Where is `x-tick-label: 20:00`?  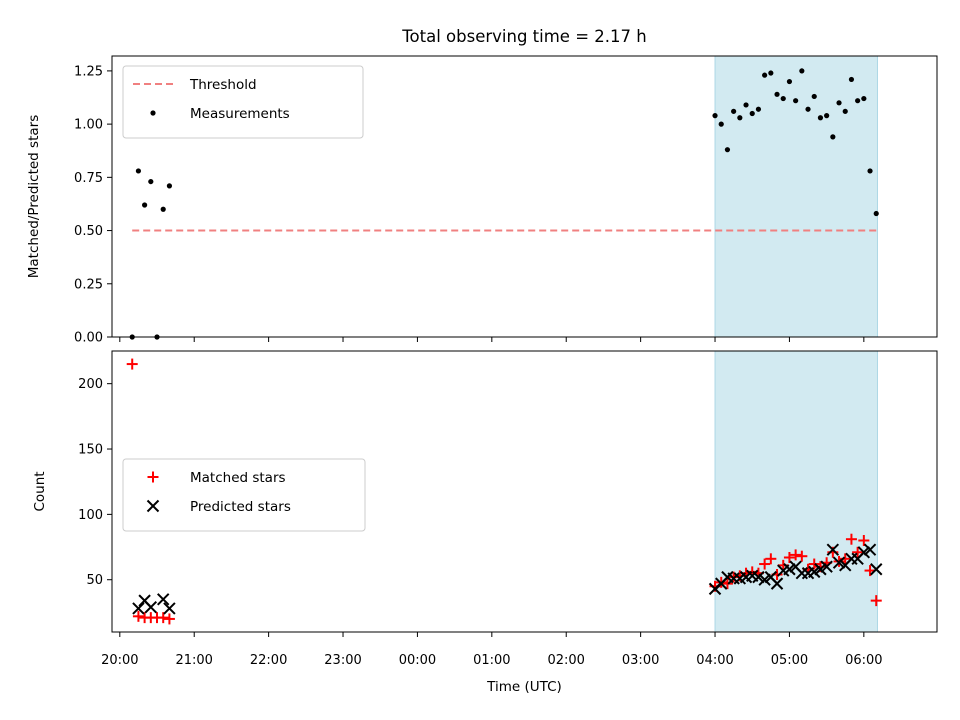 x-tick-label: 20:00 is located at coordinates (119, 660).